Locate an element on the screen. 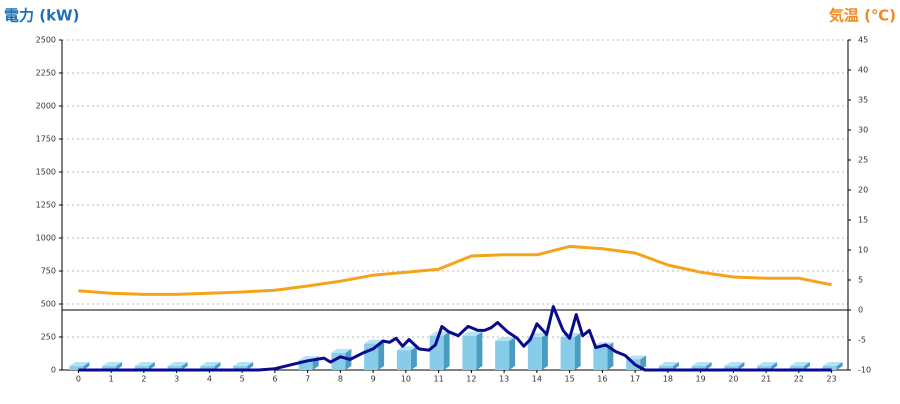 This screenshot has width=900, height=404. x-tick-label: 3 is located at coordinates (176, 379).